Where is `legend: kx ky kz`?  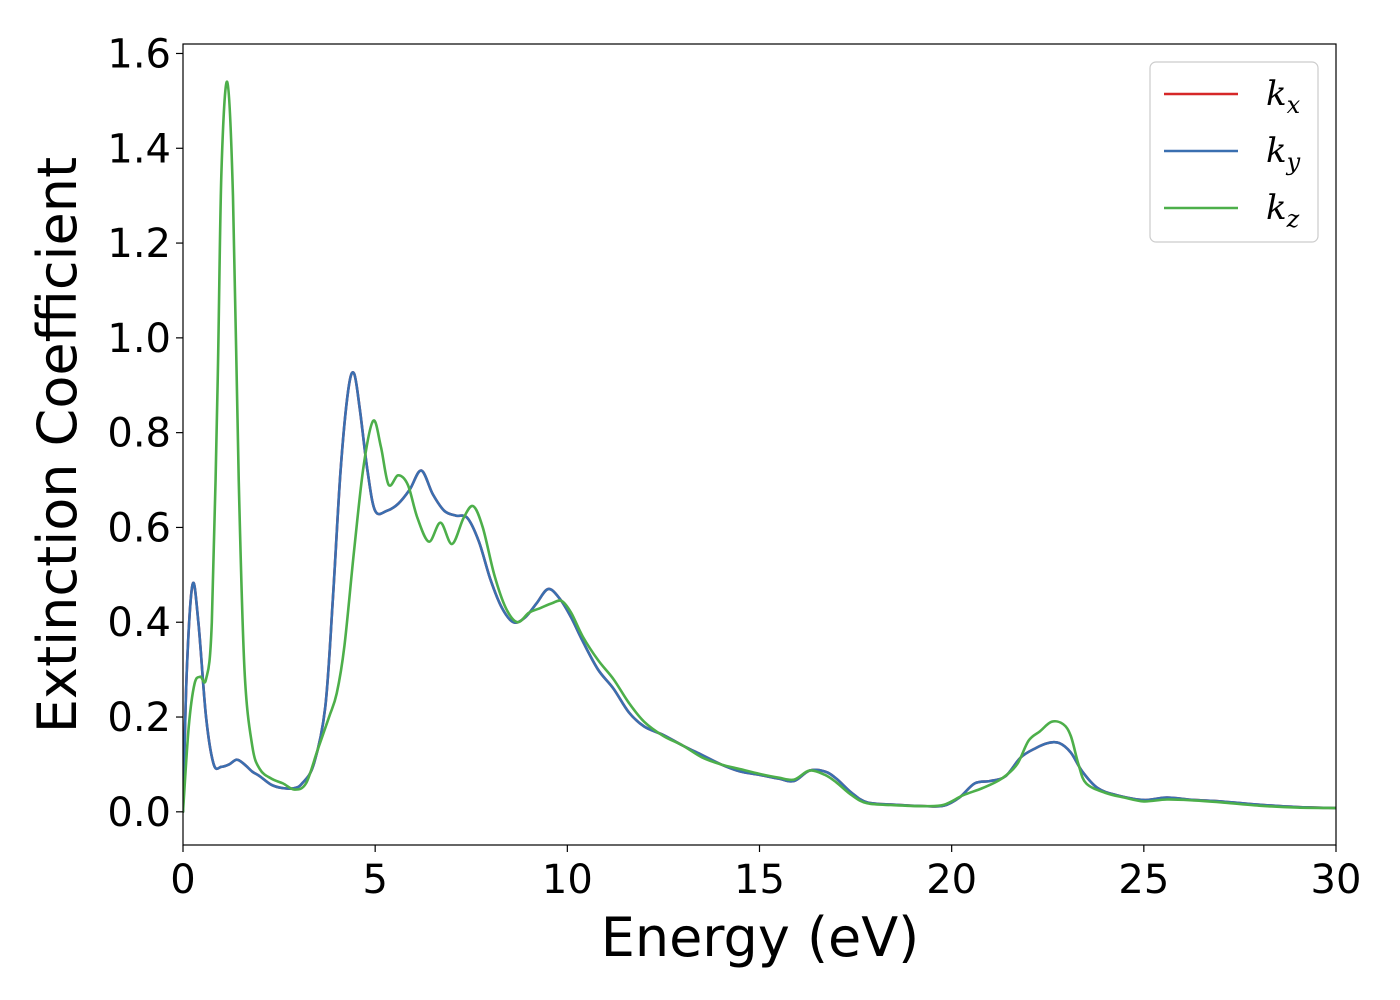
legend: kx ky kz is located at coordinates (1234, 152).